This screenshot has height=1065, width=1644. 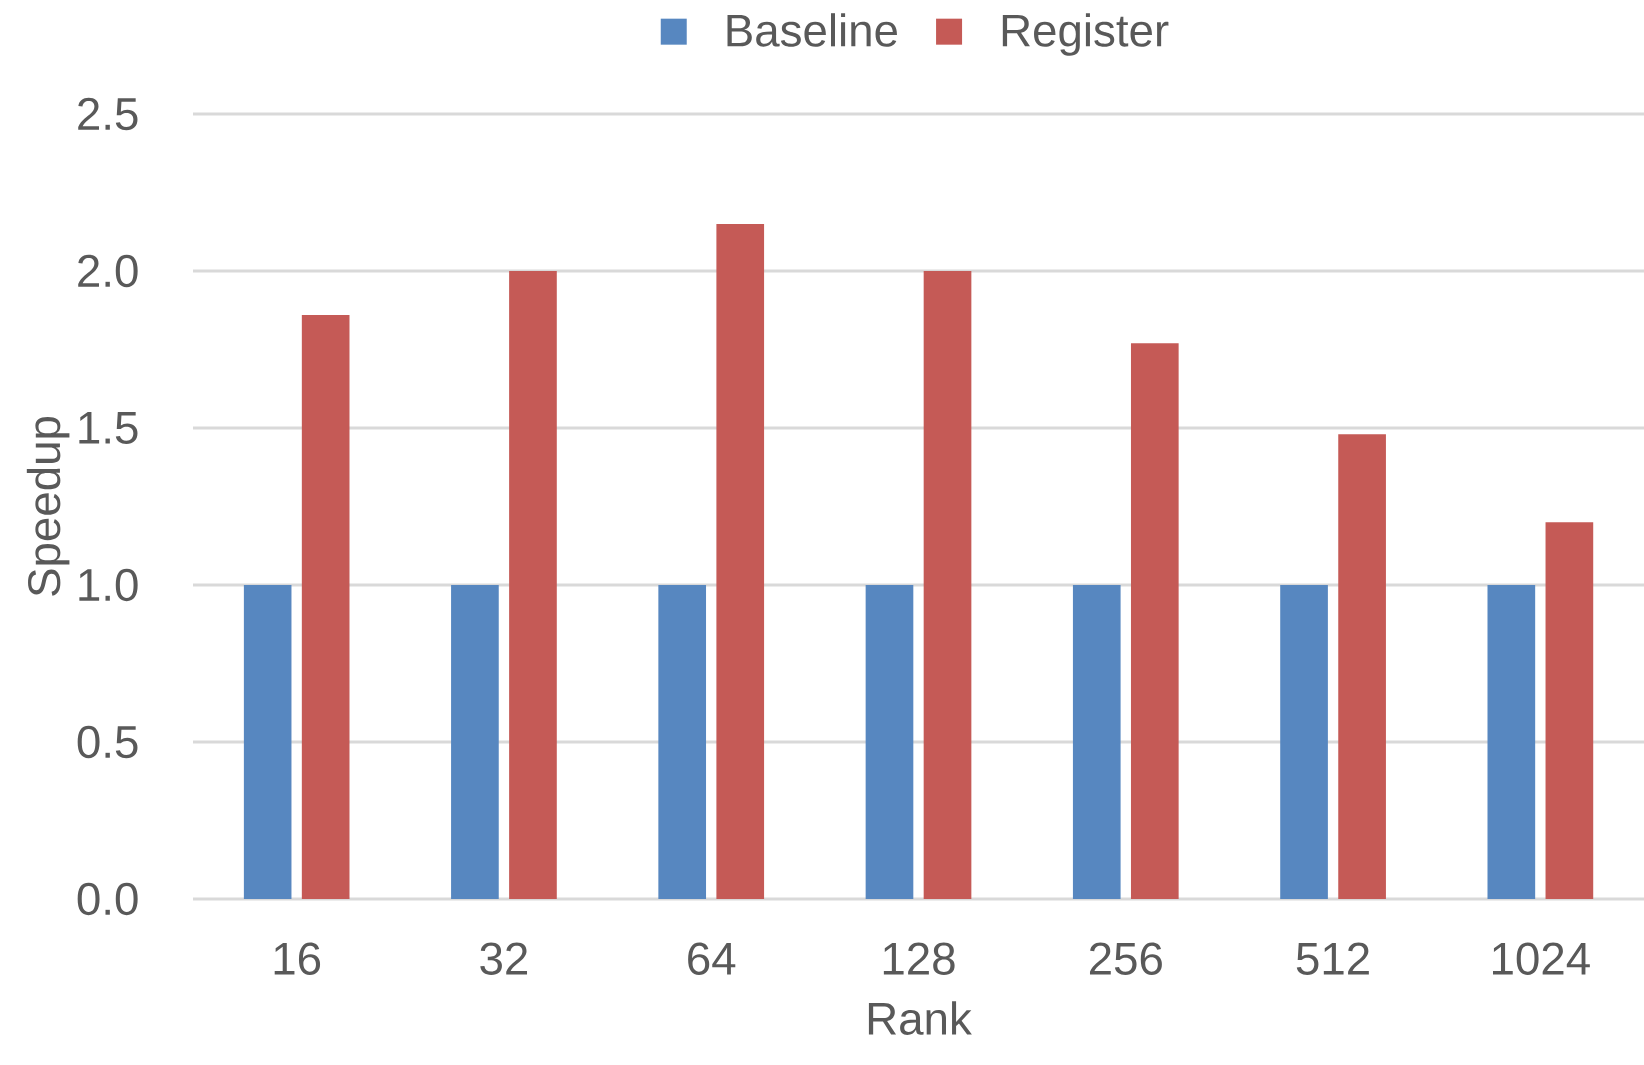 What do you see at coordinates (107, 899) in the screenshot?
I see `y-tick-label: 0.0` at bounding box center [107, 899].